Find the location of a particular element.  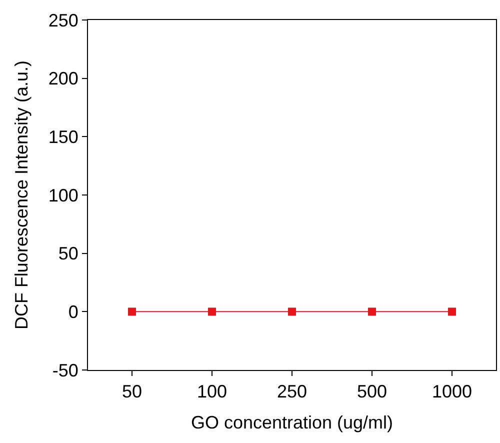

x-tick-label: 1000 is located at coordinates (452, 392).